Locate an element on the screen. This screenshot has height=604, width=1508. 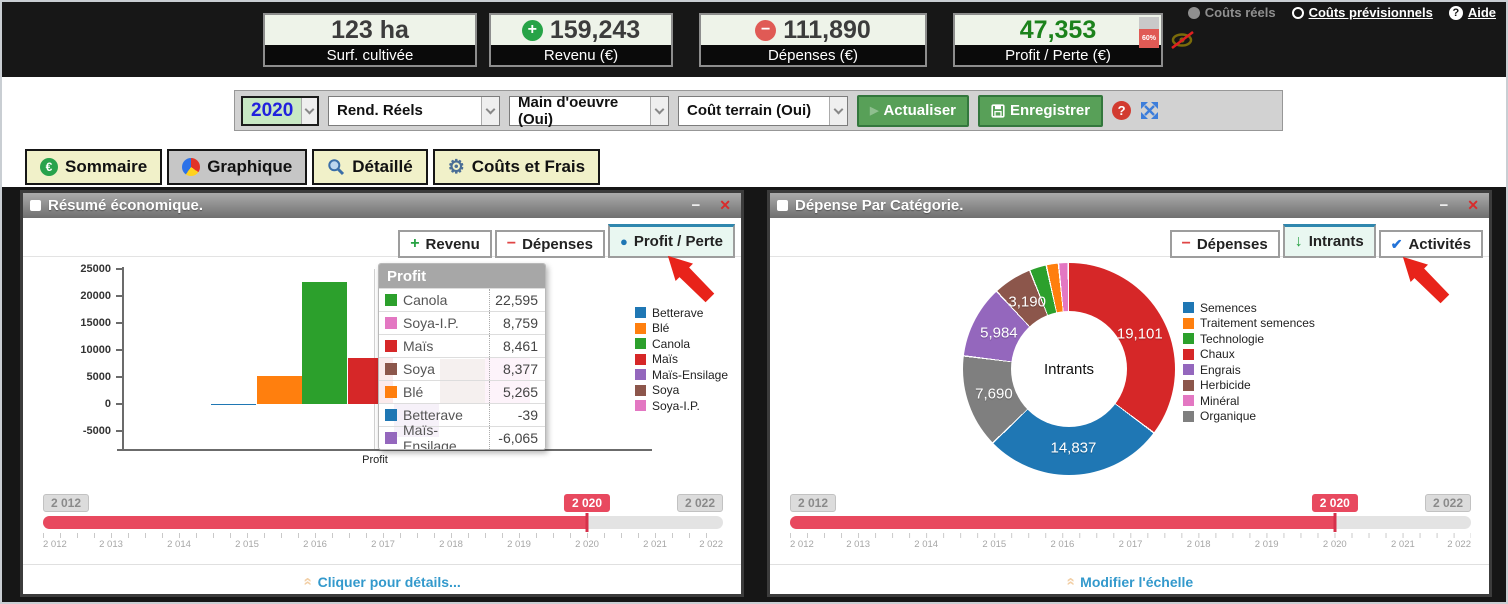
tab-graphique: Graphique is located at coordinates (237, 167).